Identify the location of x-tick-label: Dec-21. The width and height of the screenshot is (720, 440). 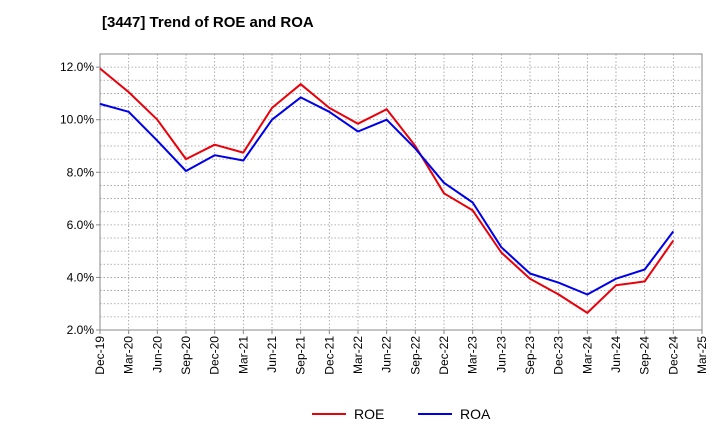
(329, 355).